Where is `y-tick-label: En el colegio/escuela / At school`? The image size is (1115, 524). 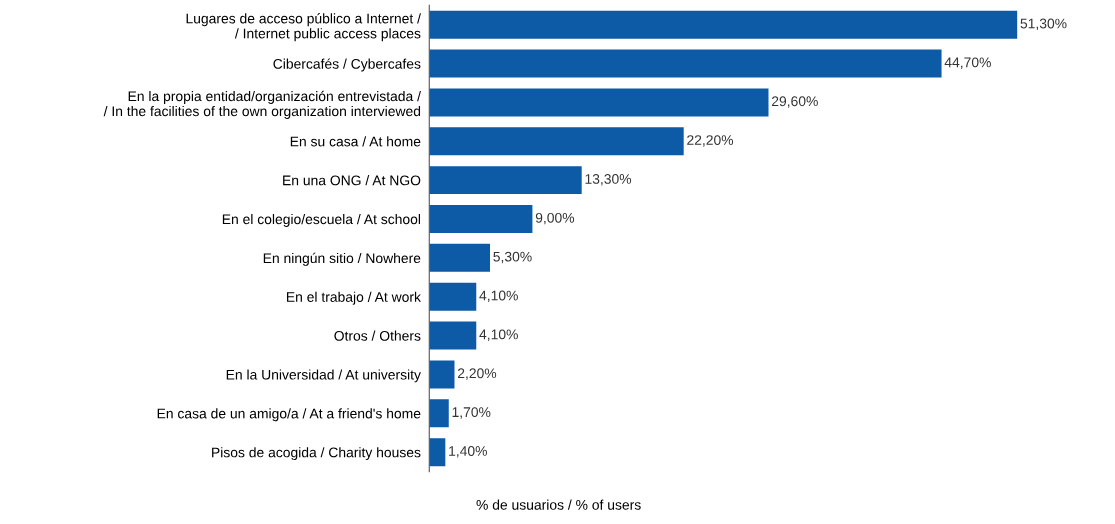 y-tick-label: En el colegio/escuela / At school is located at coordinates (321, 220).